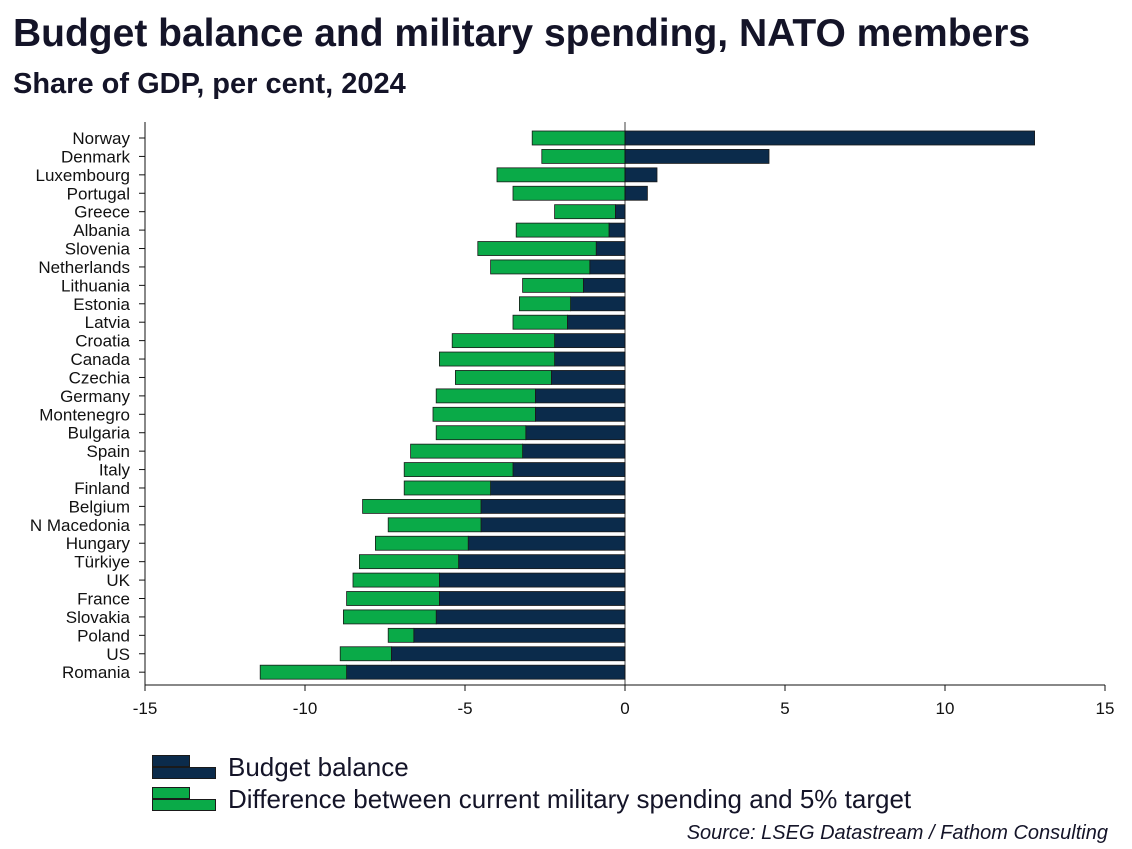 Image resolution: width=1132 pixels, height=849 pixels. What do you see at coordinates (96, 285) in the screenshot?
I see `category-label-8: Lithuania` at bounding box center [96, 285].